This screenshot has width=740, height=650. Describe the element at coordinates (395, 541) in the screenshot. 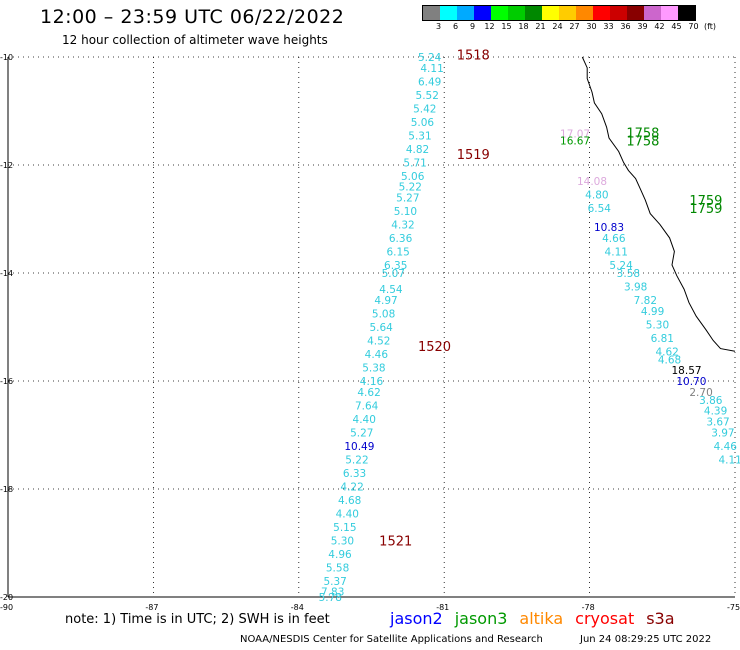

I see `orbit-rev-label: 1521` at that location.